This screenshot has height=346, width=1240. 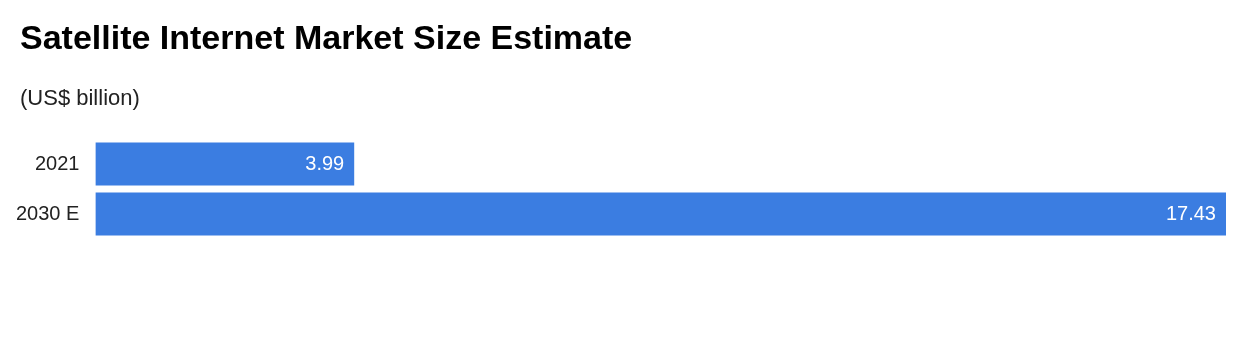 I want to click on data-label: 17.43, so click(x=1190, y=212).